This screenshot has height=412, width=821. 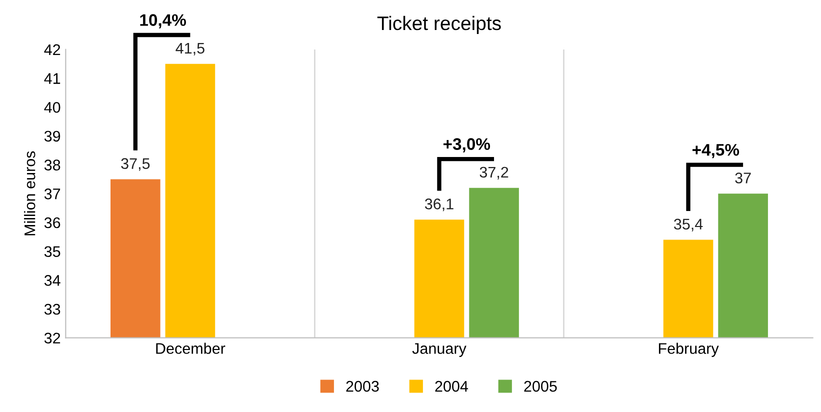 What do you see at coordinates (52, 49) in the screenshot?
I see `y-tick-label: 42` at bounding box center [52, 49].